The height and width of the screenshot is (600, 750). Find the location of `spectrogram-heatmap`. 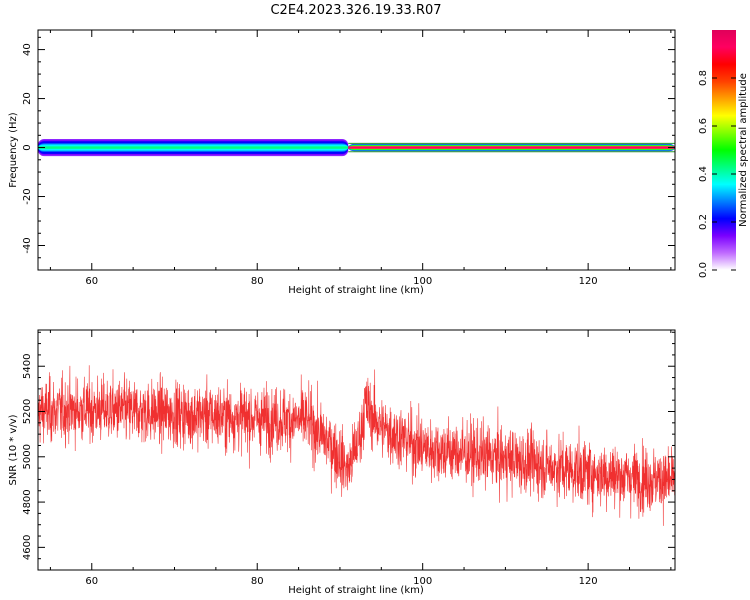

spectrogram-heatmap is located at coordinates (356, 147).